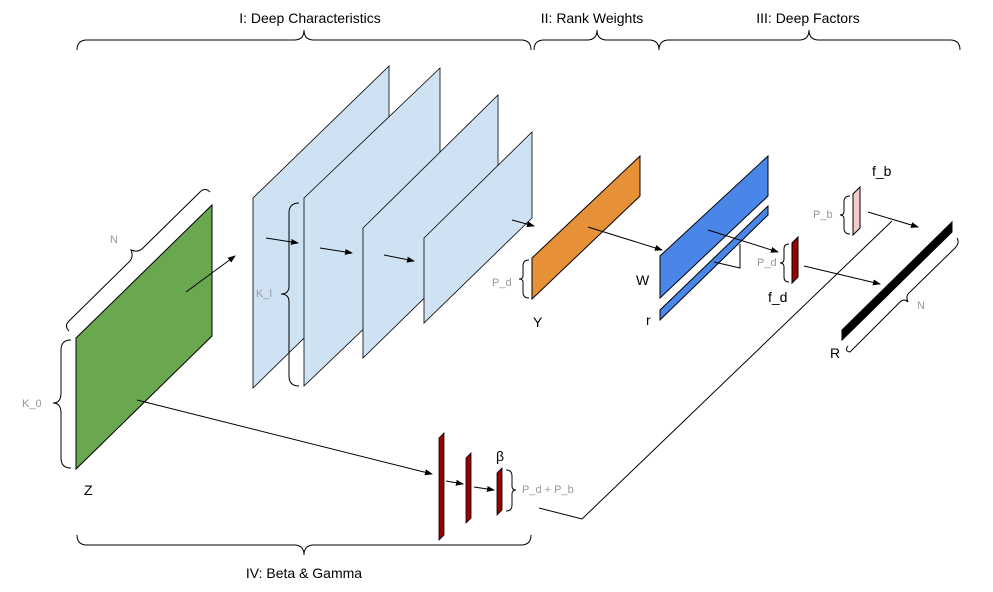  What do you see at coordinates (596, 40) in the screenshot?
I see `brace-rank-weights` at bounding box center [596, 40].